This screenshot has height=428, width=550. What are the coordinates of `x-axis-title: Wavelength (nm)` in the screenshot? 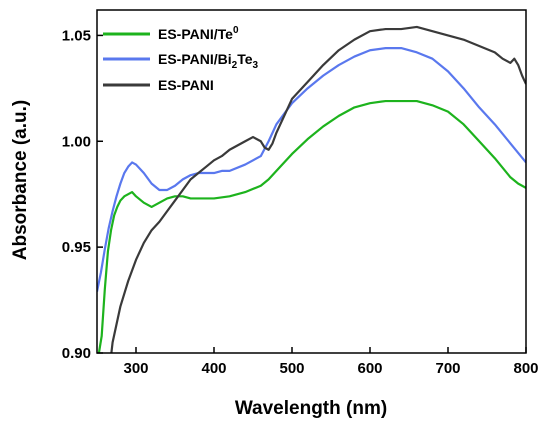 It's located at (311, 408).